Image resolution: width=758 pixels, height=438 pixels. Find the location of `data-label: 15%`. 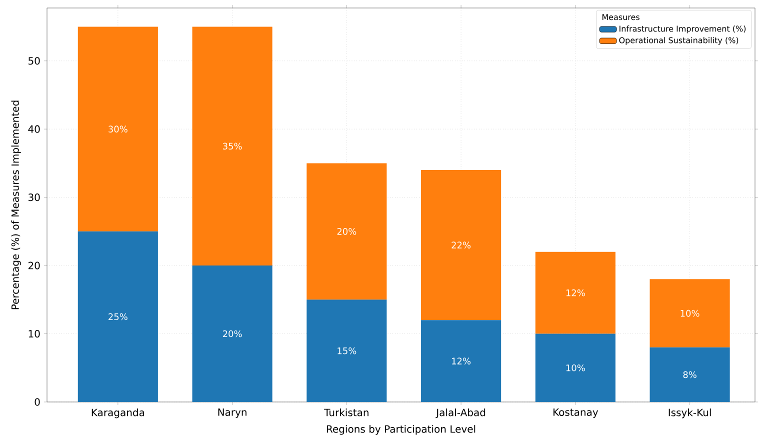

data-label: 15% is located at coordinates (347, 350).